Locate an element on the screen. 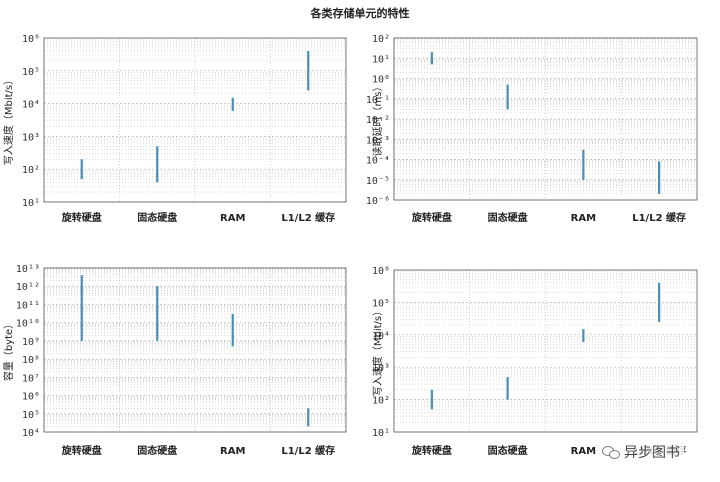 Image resolution: width=720 pixels, height=482 pixels. wechat-icon is located at coordinates (611, 452).